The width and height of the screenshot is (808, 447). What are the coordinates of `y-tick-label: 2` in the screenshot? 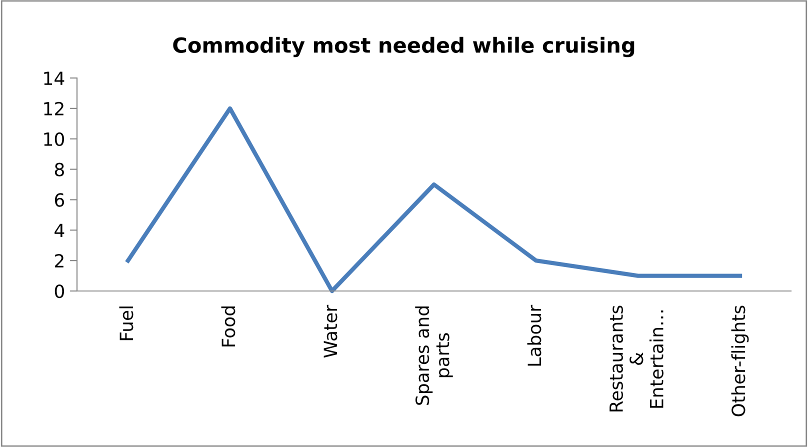 It's located at (59, 261).